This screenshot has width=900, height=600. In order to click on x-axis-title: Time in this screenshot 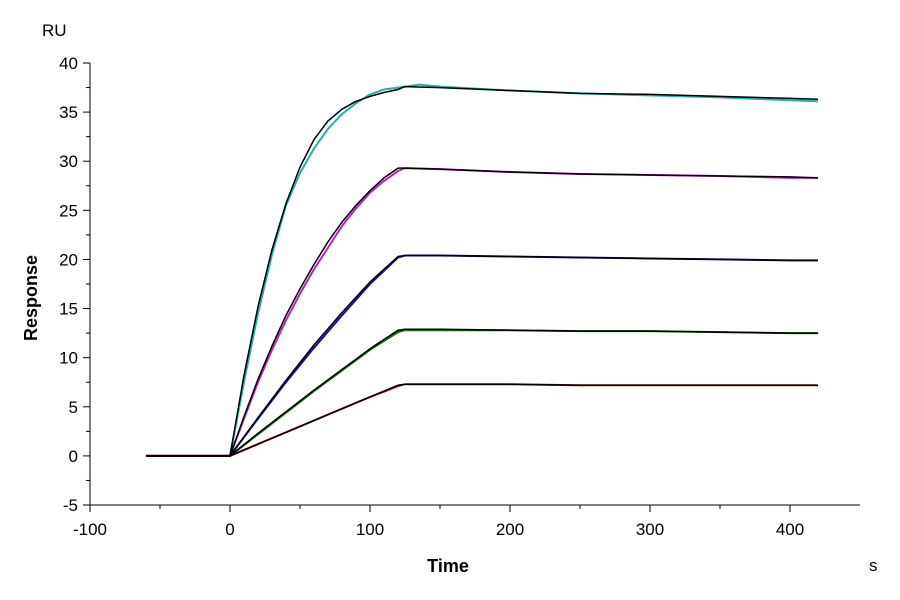, I will do `click(448, 566)`.